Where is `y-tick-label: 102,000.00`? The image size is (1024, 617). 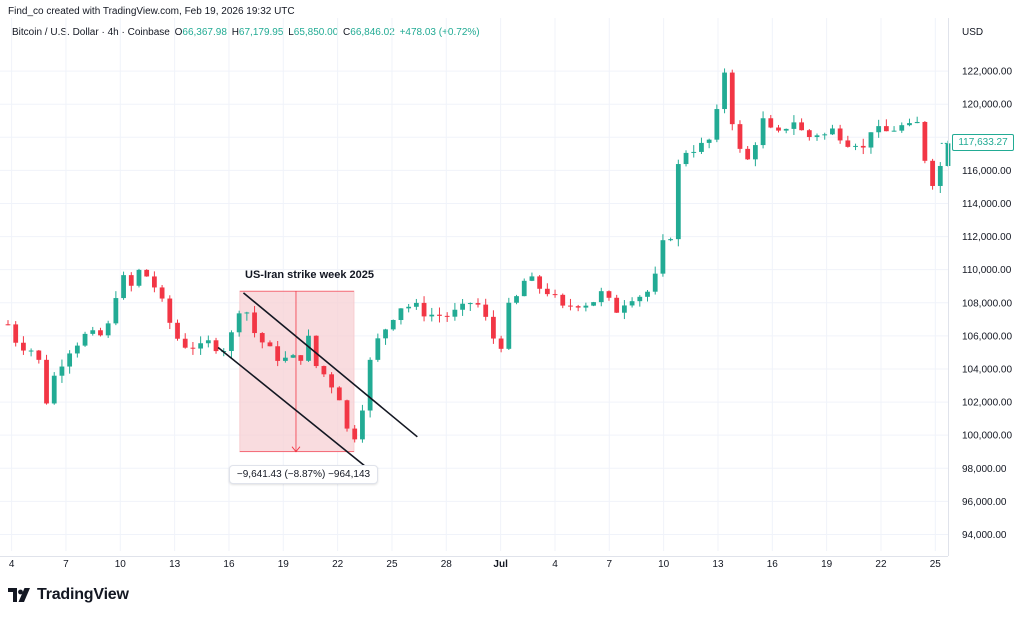
y-tick-label: 102,000.00 is located at coordinates (987, 403).